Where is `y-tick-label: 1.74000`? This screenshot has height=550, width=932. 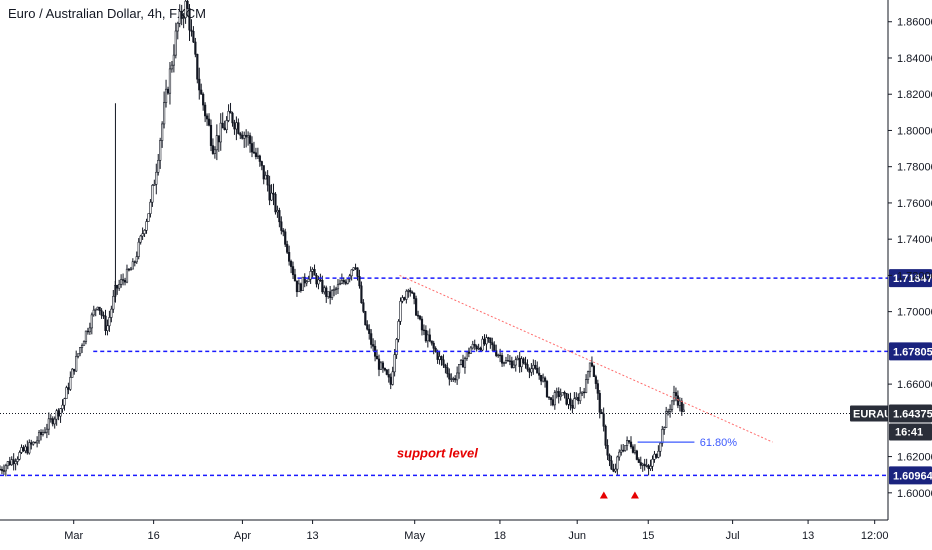
y-tick-label: 1.74000 is located at coordinates (914, 240).